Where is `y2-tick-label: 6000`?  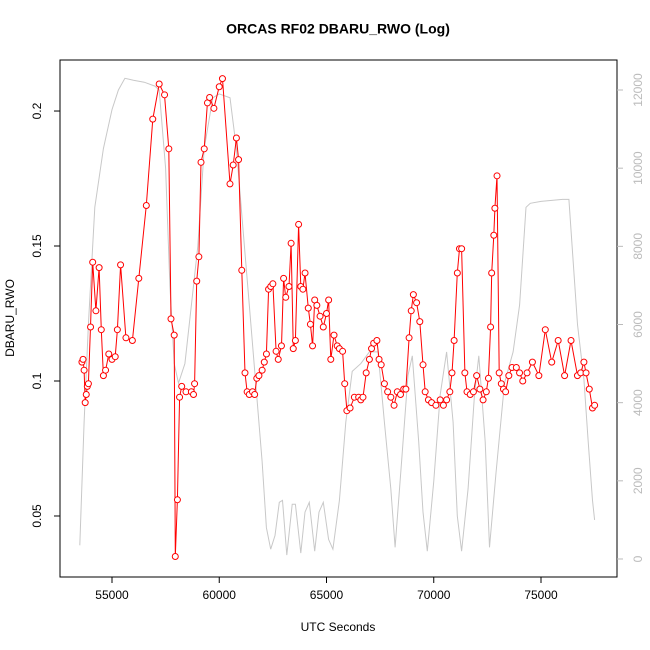 y2-tick-label: 6000 is located at coordinates (638, 324).